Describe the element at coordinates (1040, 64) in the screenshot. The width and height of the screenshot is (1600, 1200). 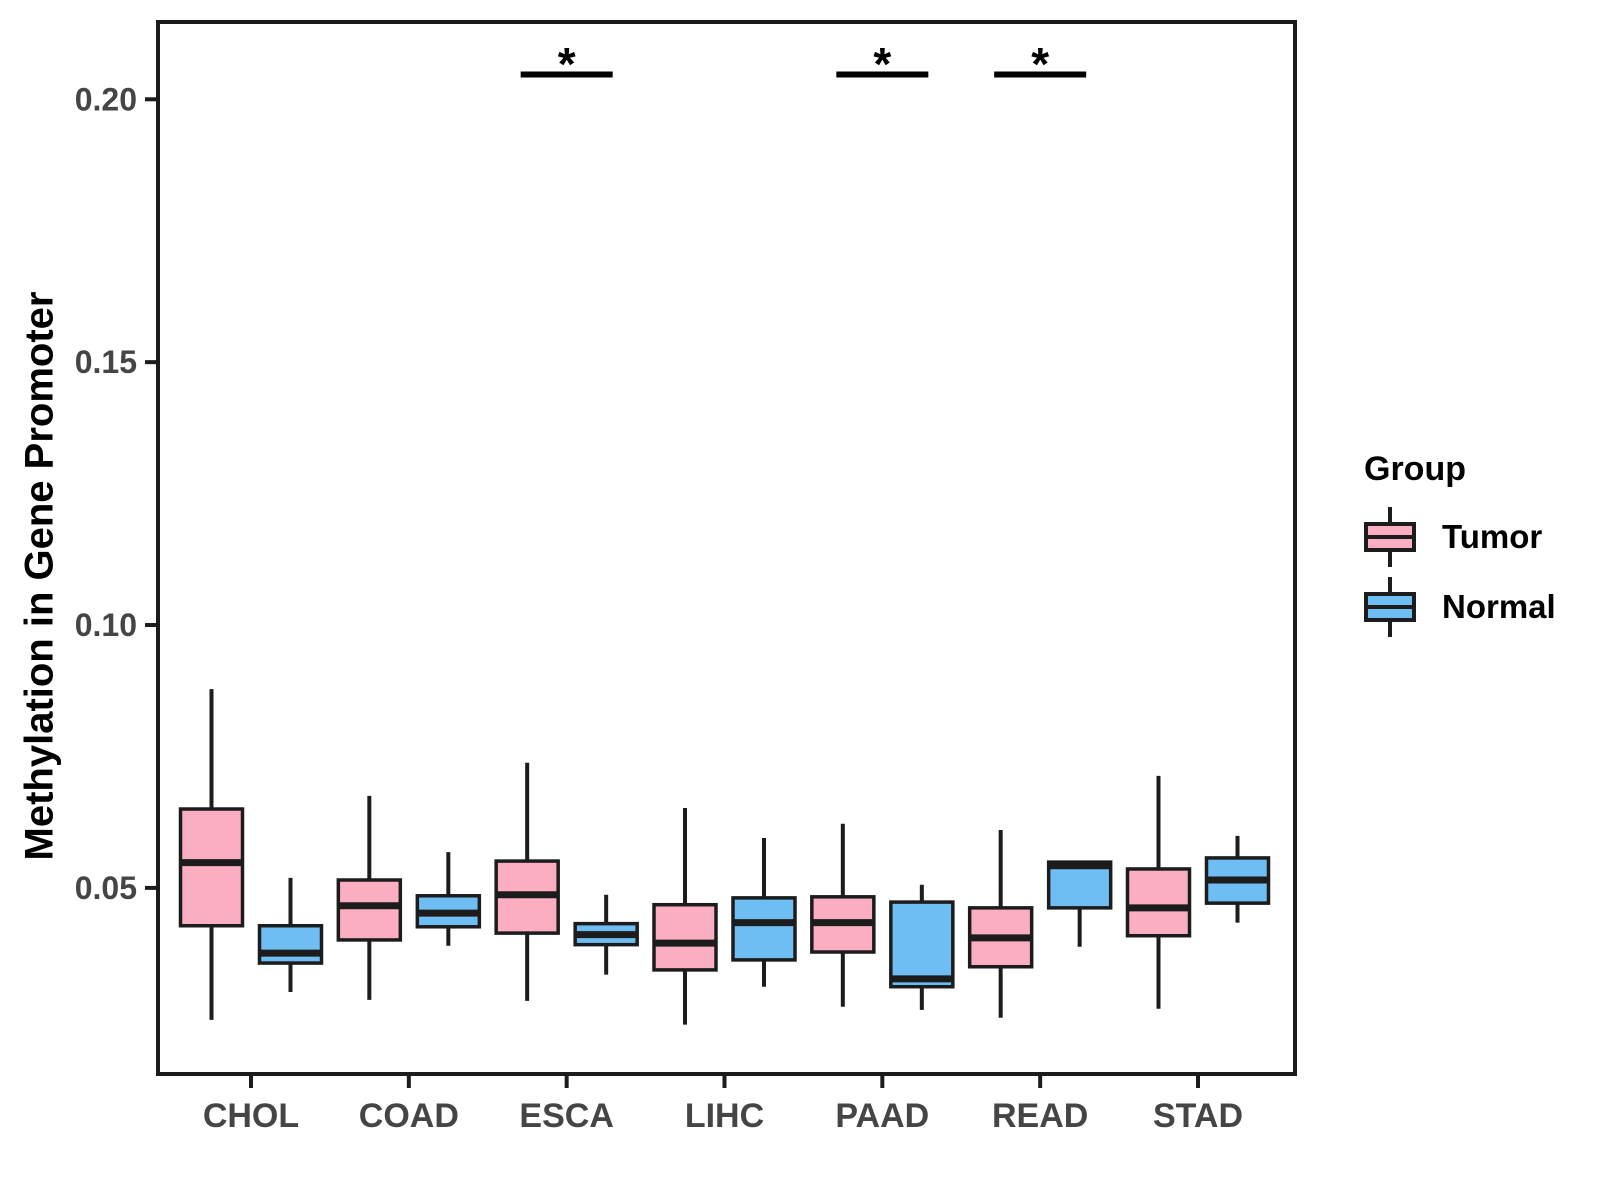
I see `significance-star-READ: *` at that location.